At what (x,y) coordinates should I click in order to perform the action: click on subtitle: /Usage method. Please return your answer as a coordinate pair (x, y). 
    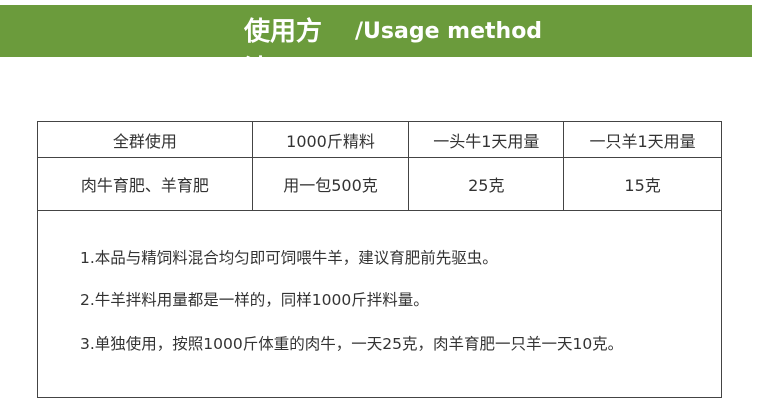
    Looking at the image, I should click on (449, 31).